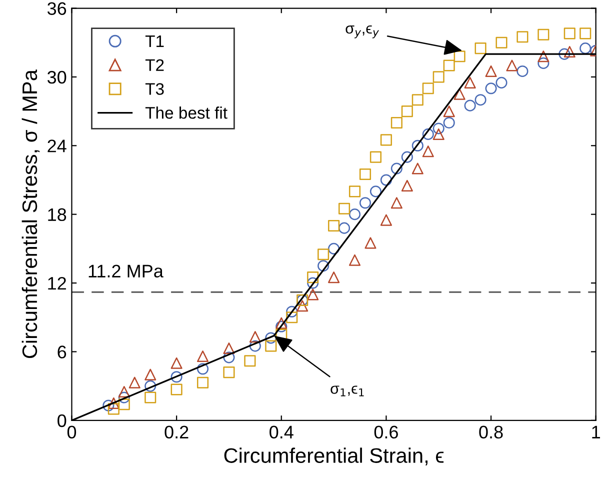  I want to click on legend-label: The best fit, so click(186, 112).